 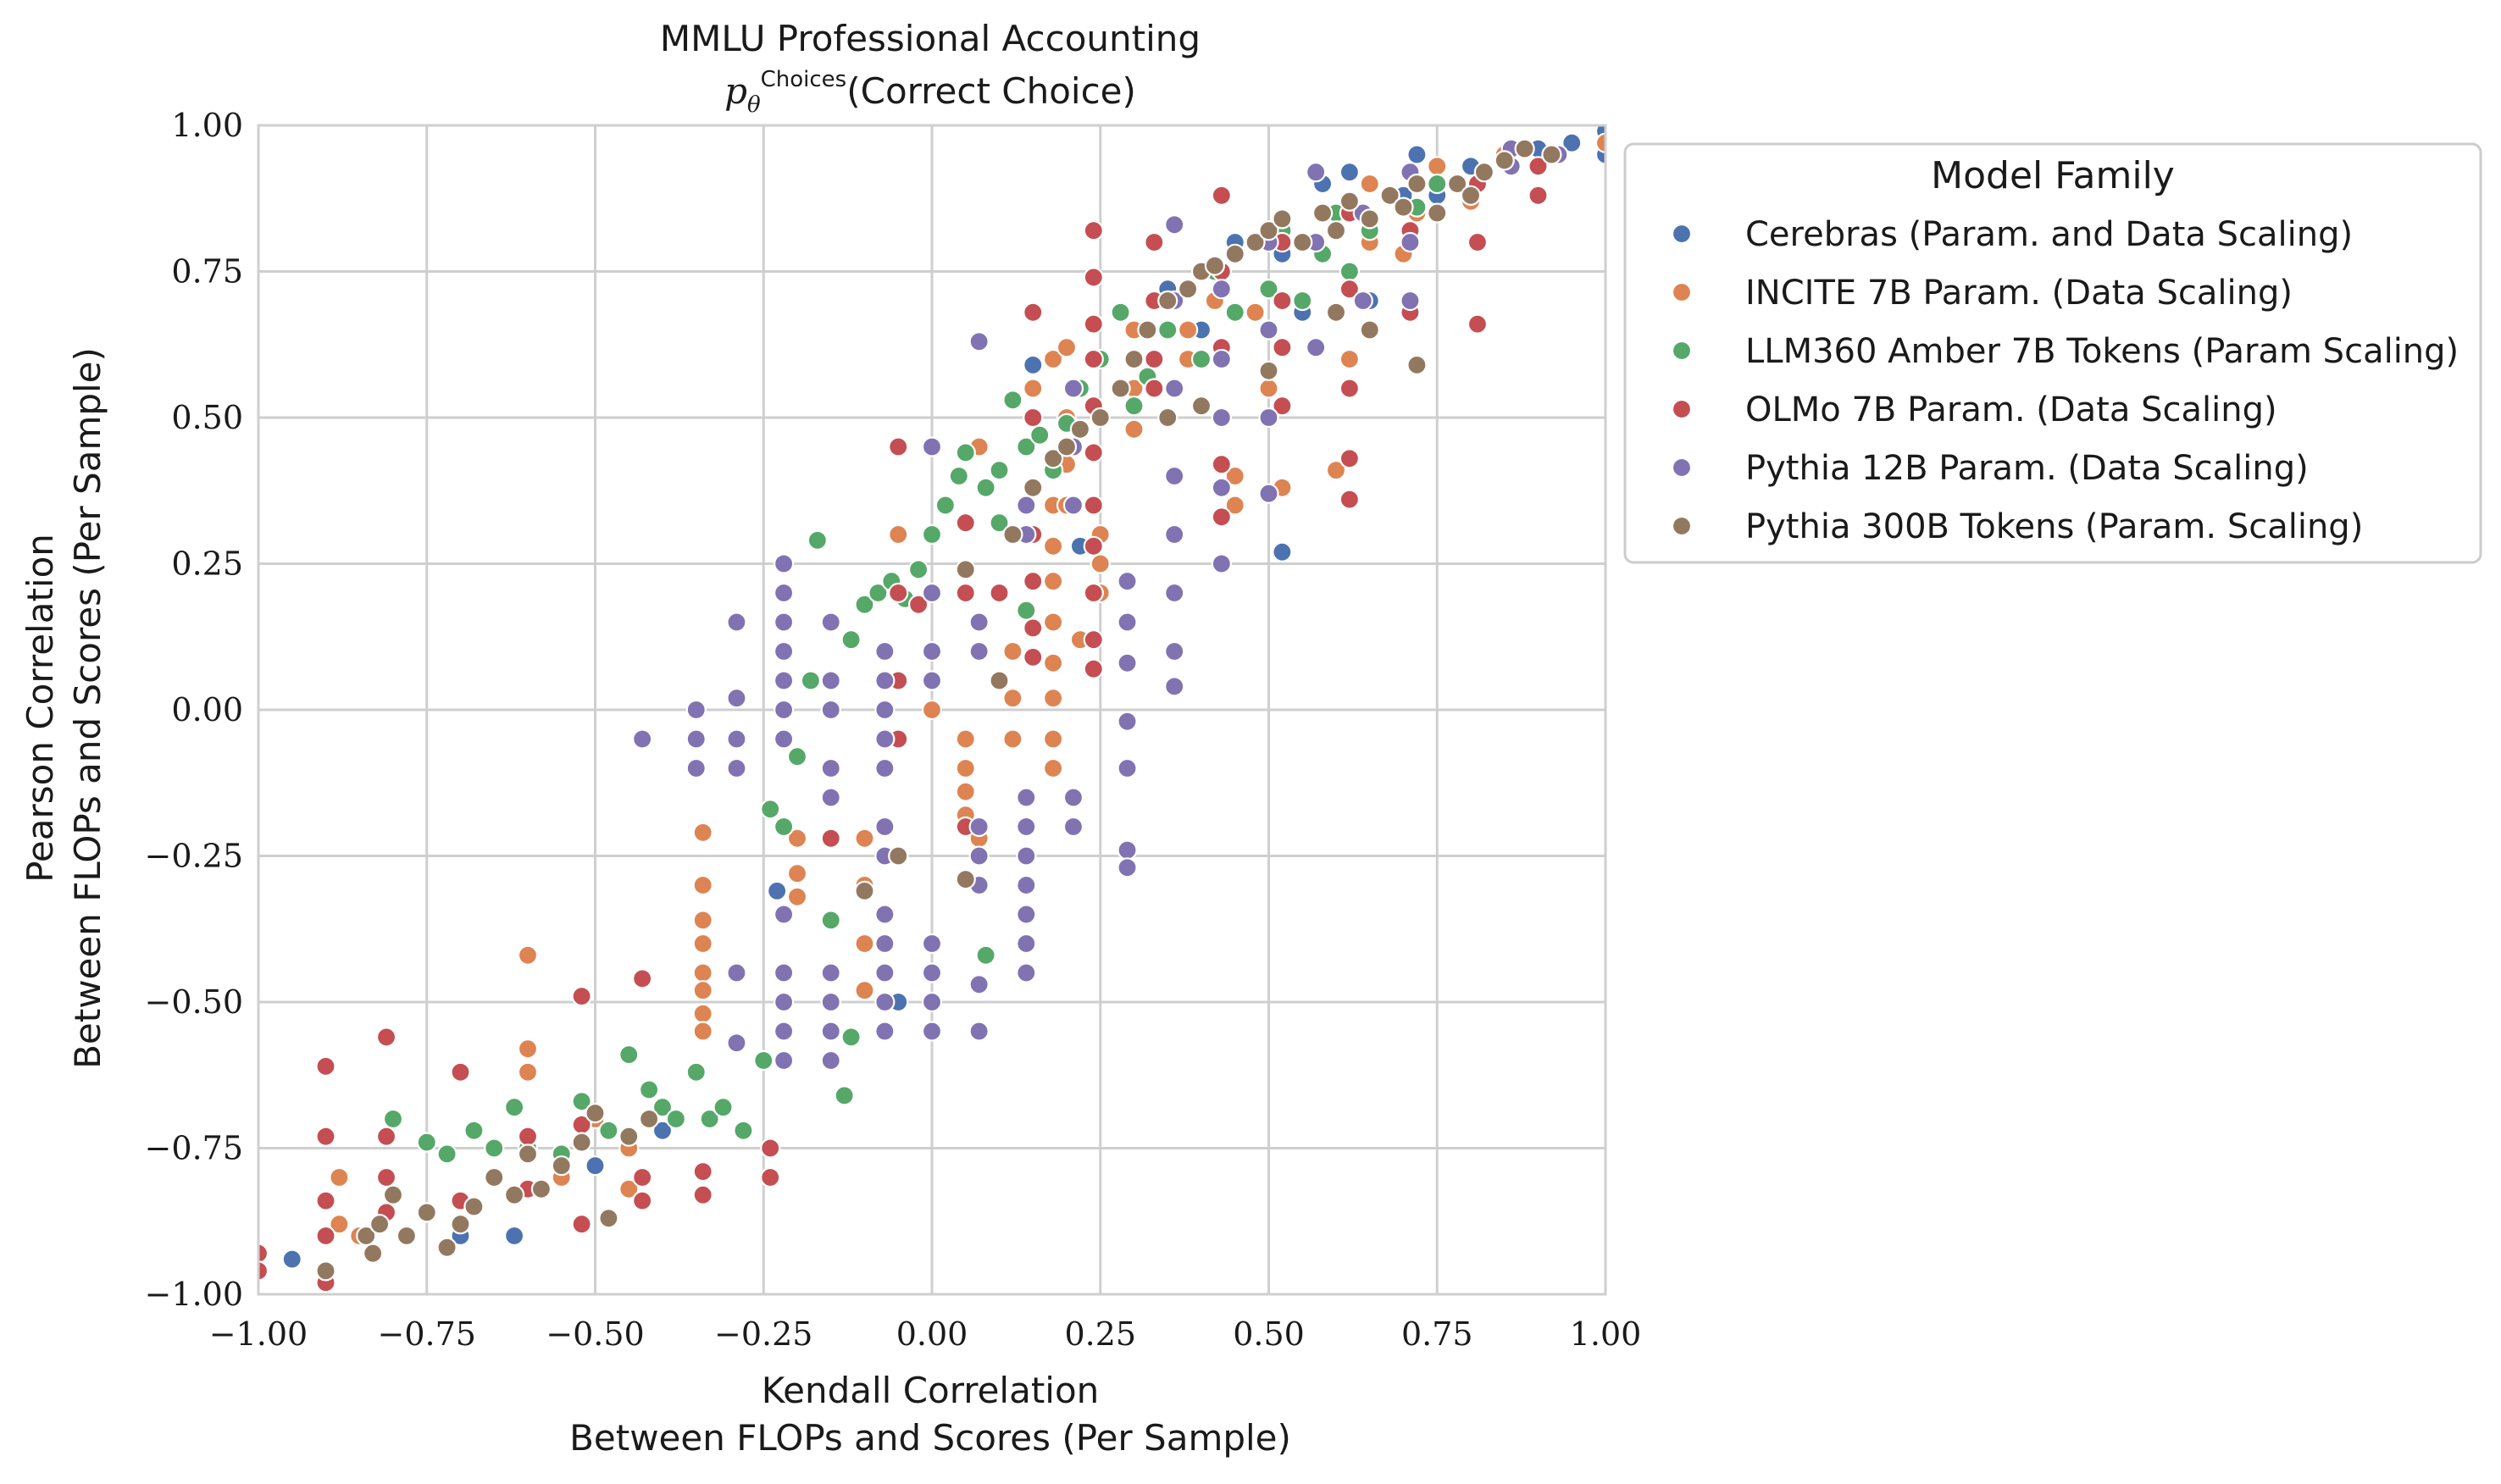 What do you see at coordinates (194, 856) in the screenshot?
I see `y-tick-label: −0.25` at bounding box center [194, 856].